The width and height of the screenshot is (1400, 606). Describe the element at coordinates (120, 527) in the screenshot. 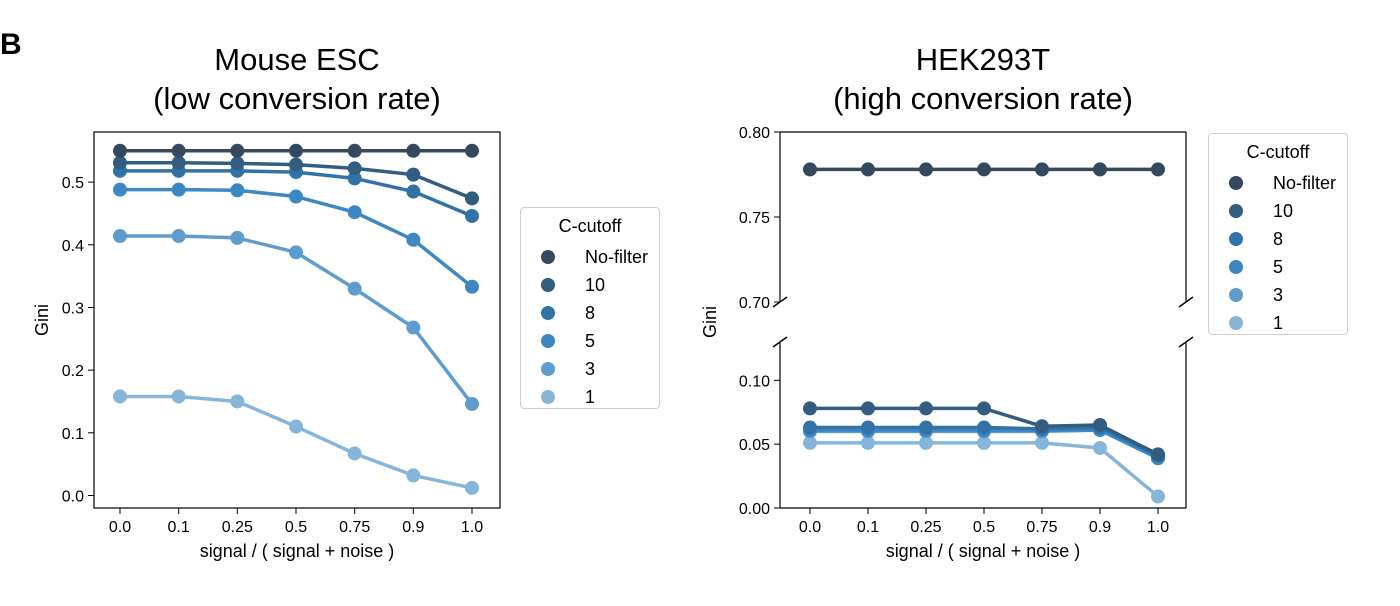

I see `x-tick-label-left: 0.0` at that location.